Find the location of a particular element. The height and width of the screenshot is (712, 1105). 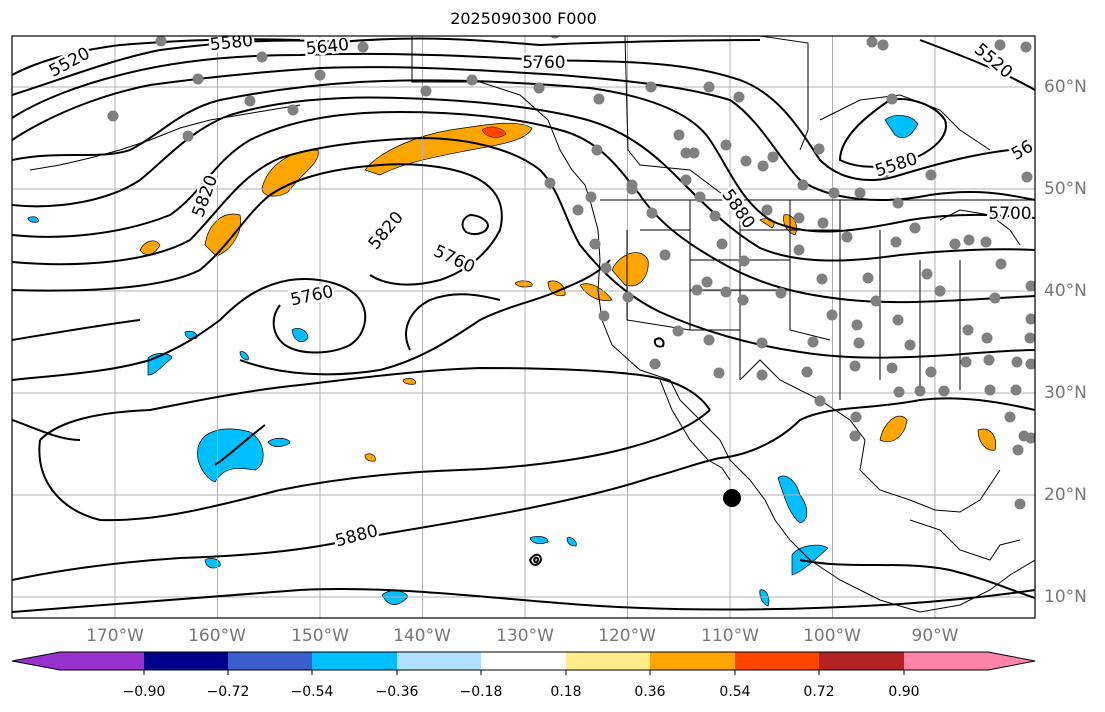

map-title: 2025090300 F000 is located at coordinates (523, 18).